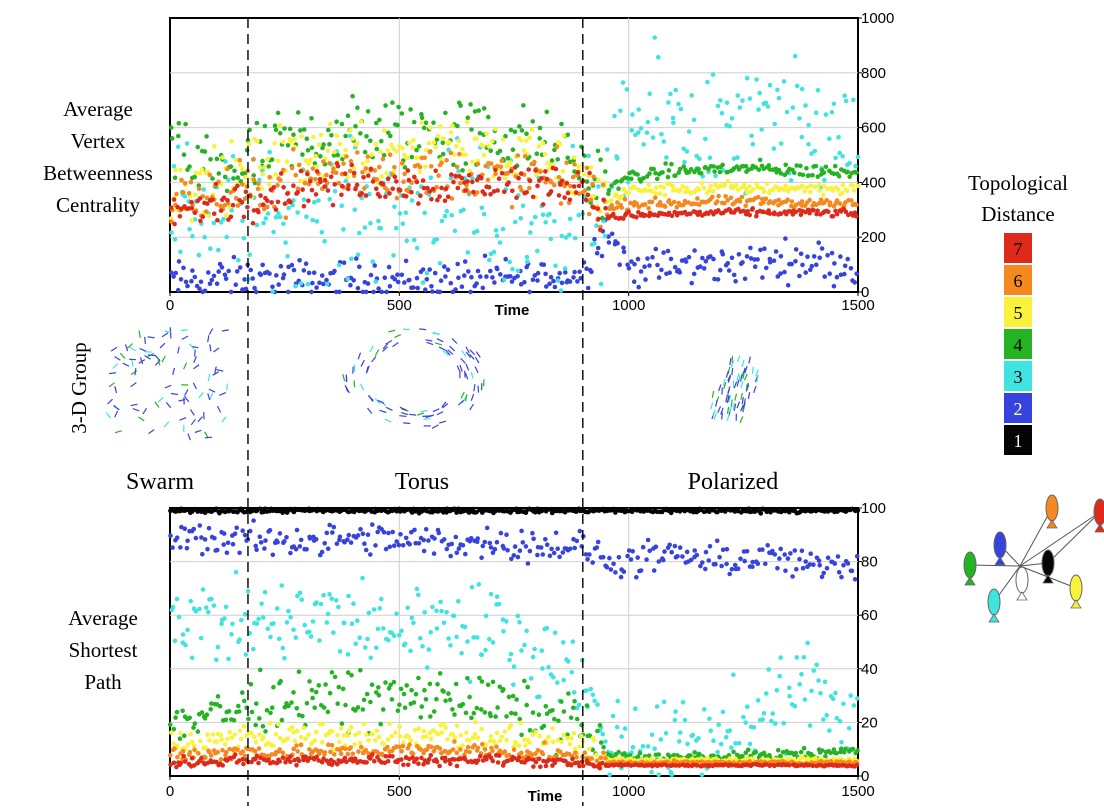 The width and height of the screenshot is (1104, 808). Describe the element at coordinates (1018, 281) in the screenshot. I see `legend-label-6: 6` at that location.